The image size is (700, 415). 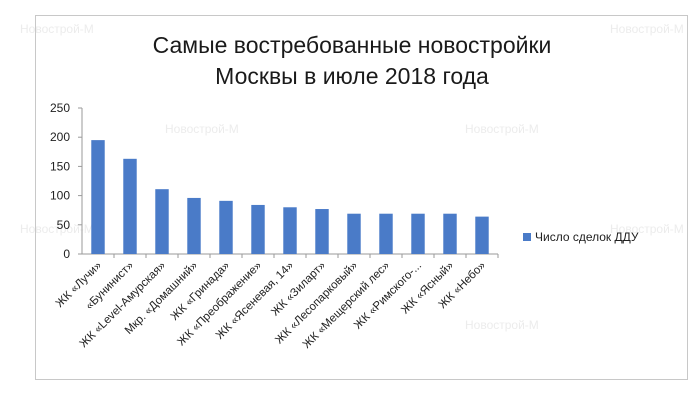 What do you see at coordinates (60, 196) in the screenshot?
I see `y-tick-label: 100` at bounding box center [60, 196].